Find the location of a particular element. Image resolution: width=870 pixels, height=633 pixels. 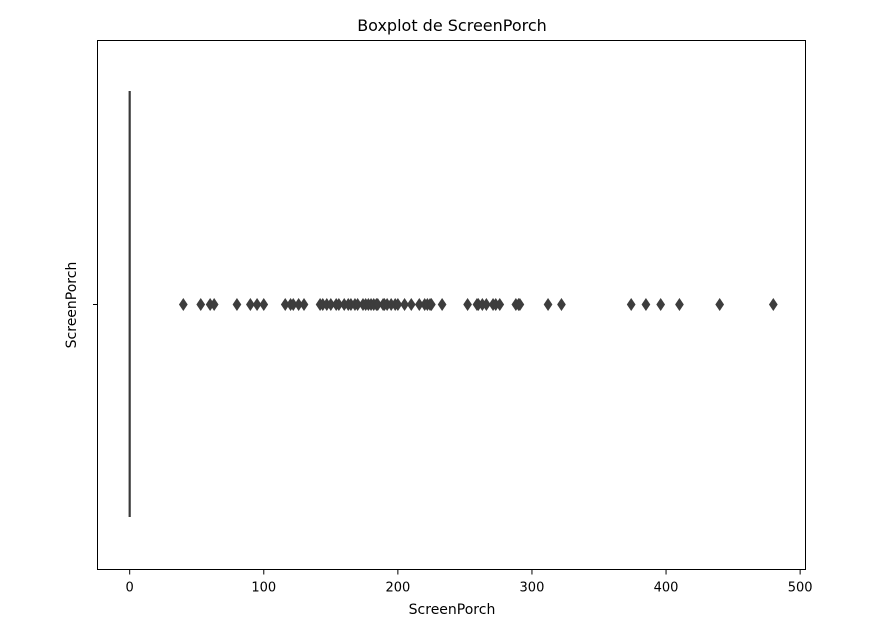

x-tick-label: 300 is located at coordinates (532, 588).